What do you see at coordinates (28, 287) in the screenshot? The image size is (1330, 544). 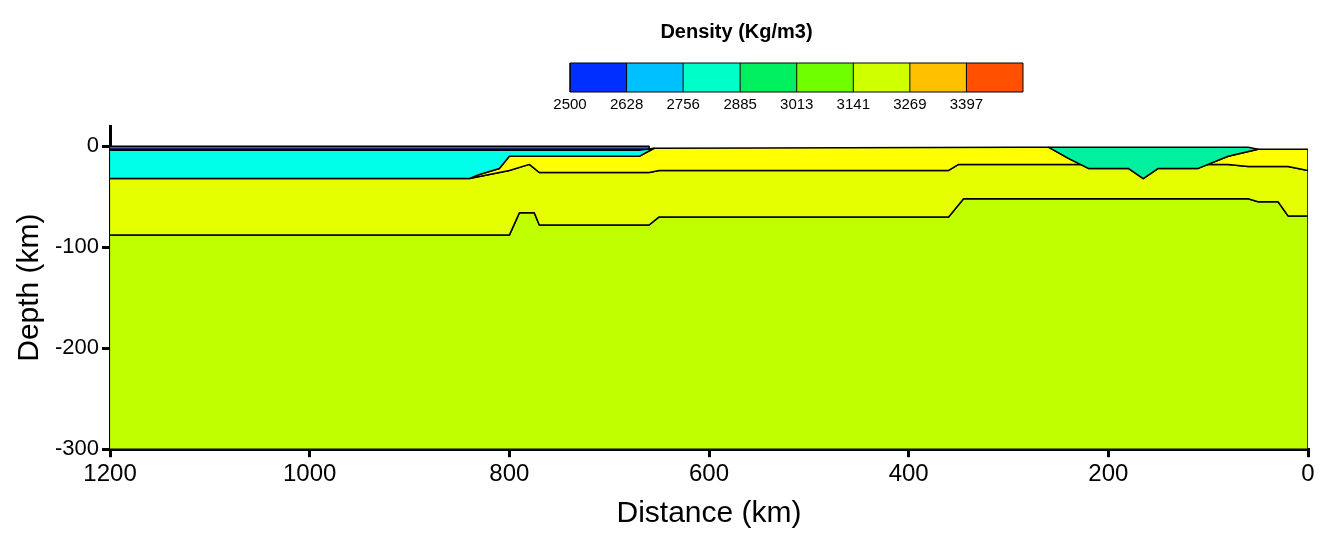 I see `y-axis-title: Depth (km)` at bounding box center [28, 287].